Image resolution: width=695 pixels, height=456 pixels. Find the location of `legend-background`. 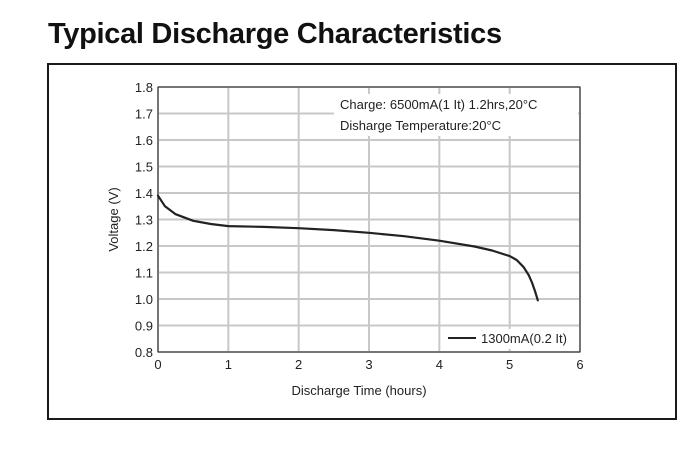

legend-background is located at coordinates (510, 339).